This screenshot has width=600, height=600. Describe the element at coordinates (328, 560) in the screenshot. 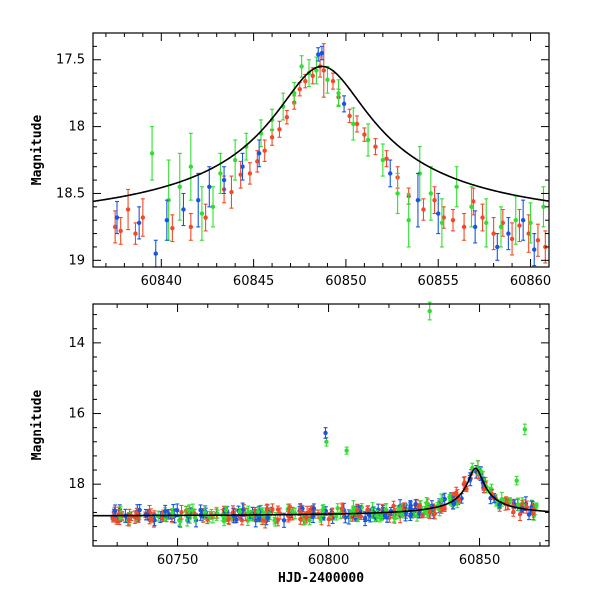

I see `x-tick-label: 60800` at that location.